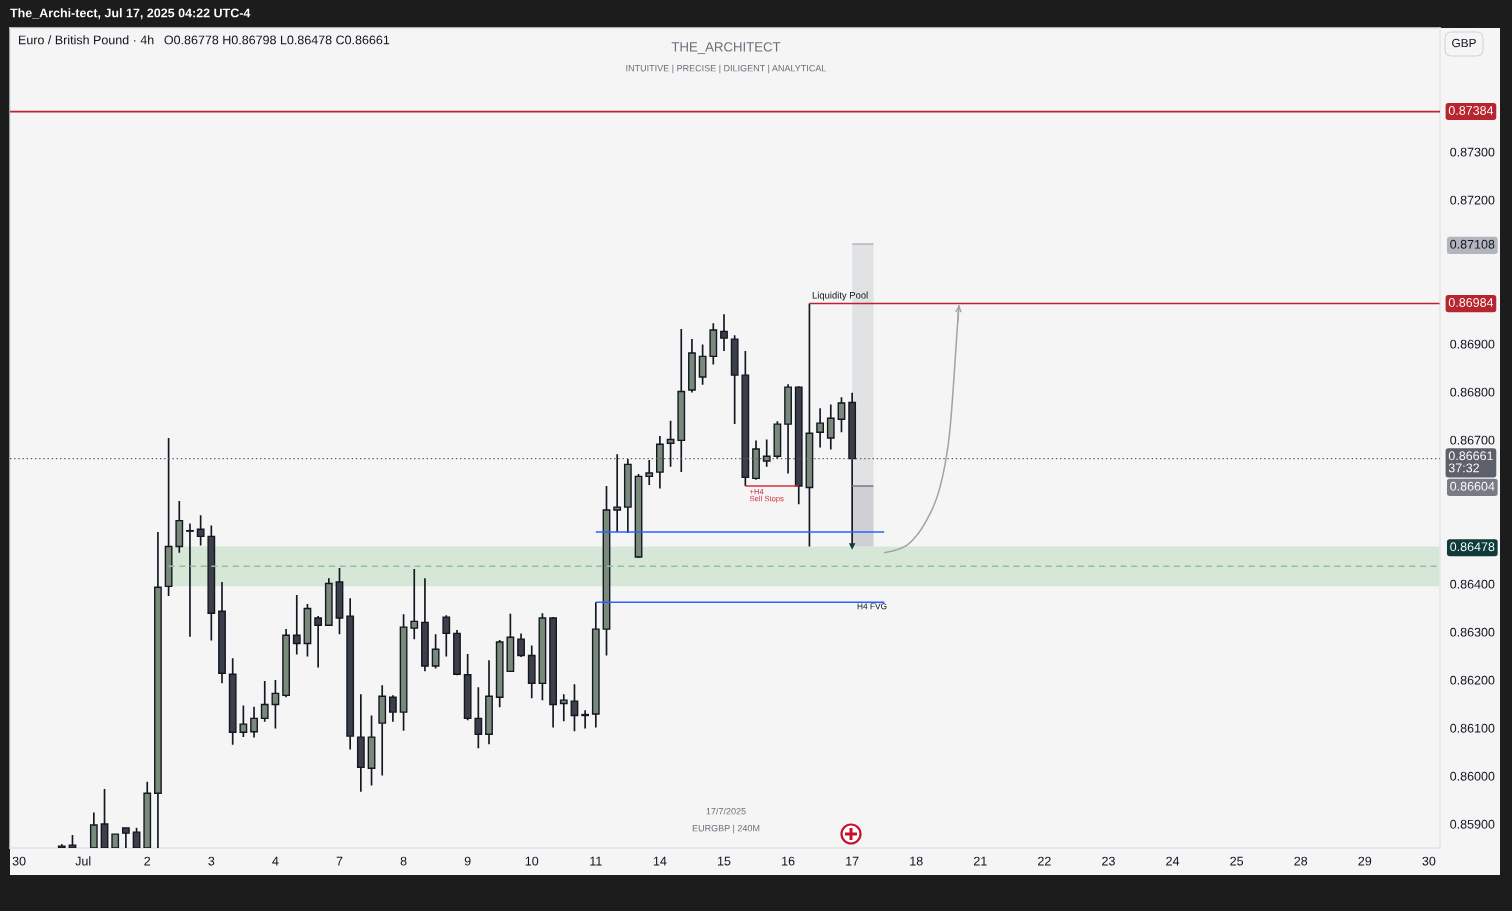  I want to click on ref-line-label: 0.86661 37:32, so click(1470, 462).